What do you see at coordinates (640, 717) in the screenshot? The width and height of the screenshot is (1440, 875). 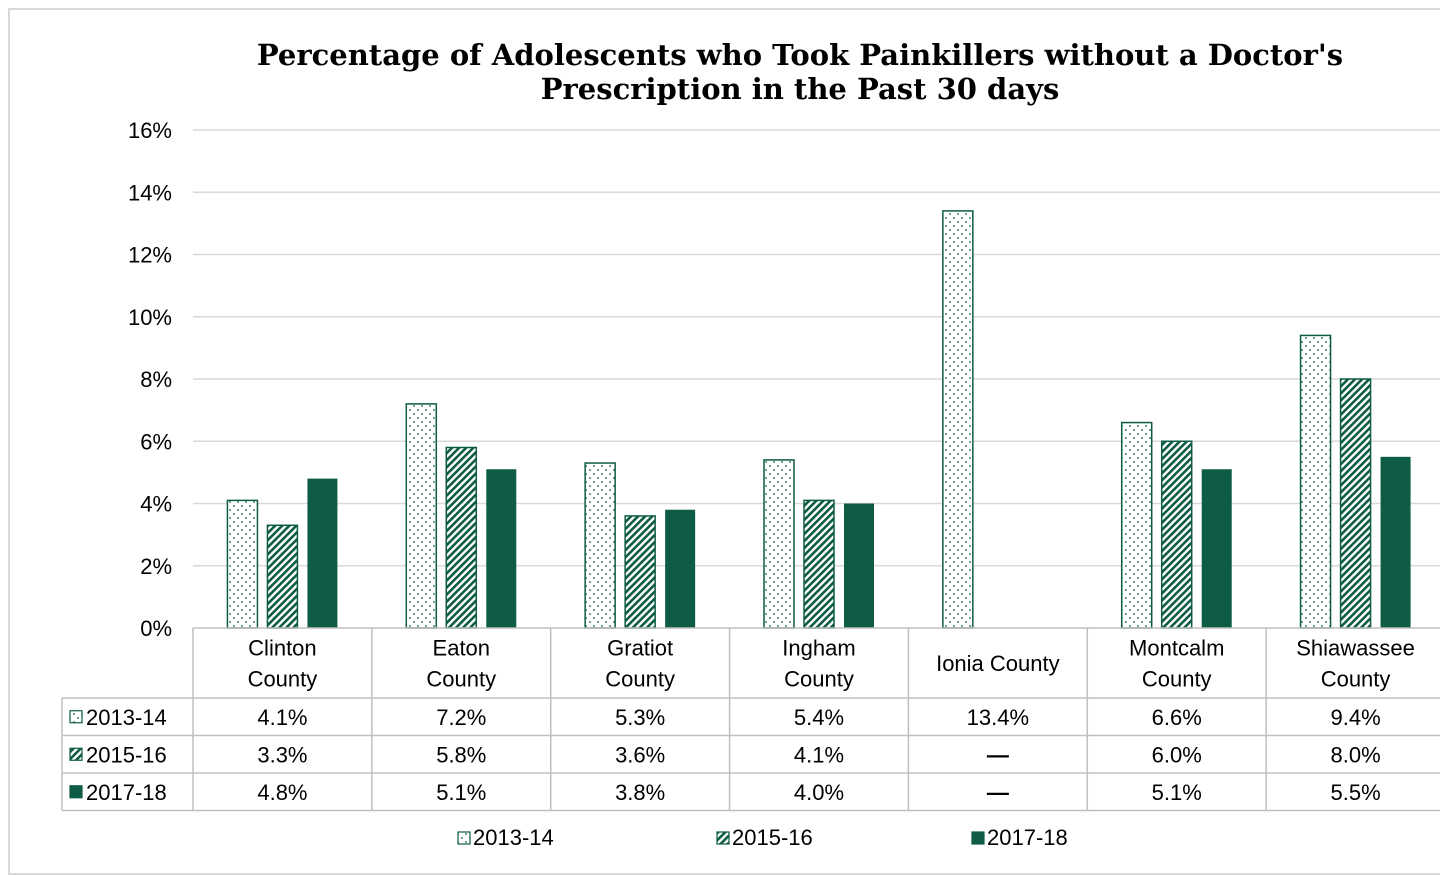 I see `data-label: 5.3%` at bounding box center [640, 717].